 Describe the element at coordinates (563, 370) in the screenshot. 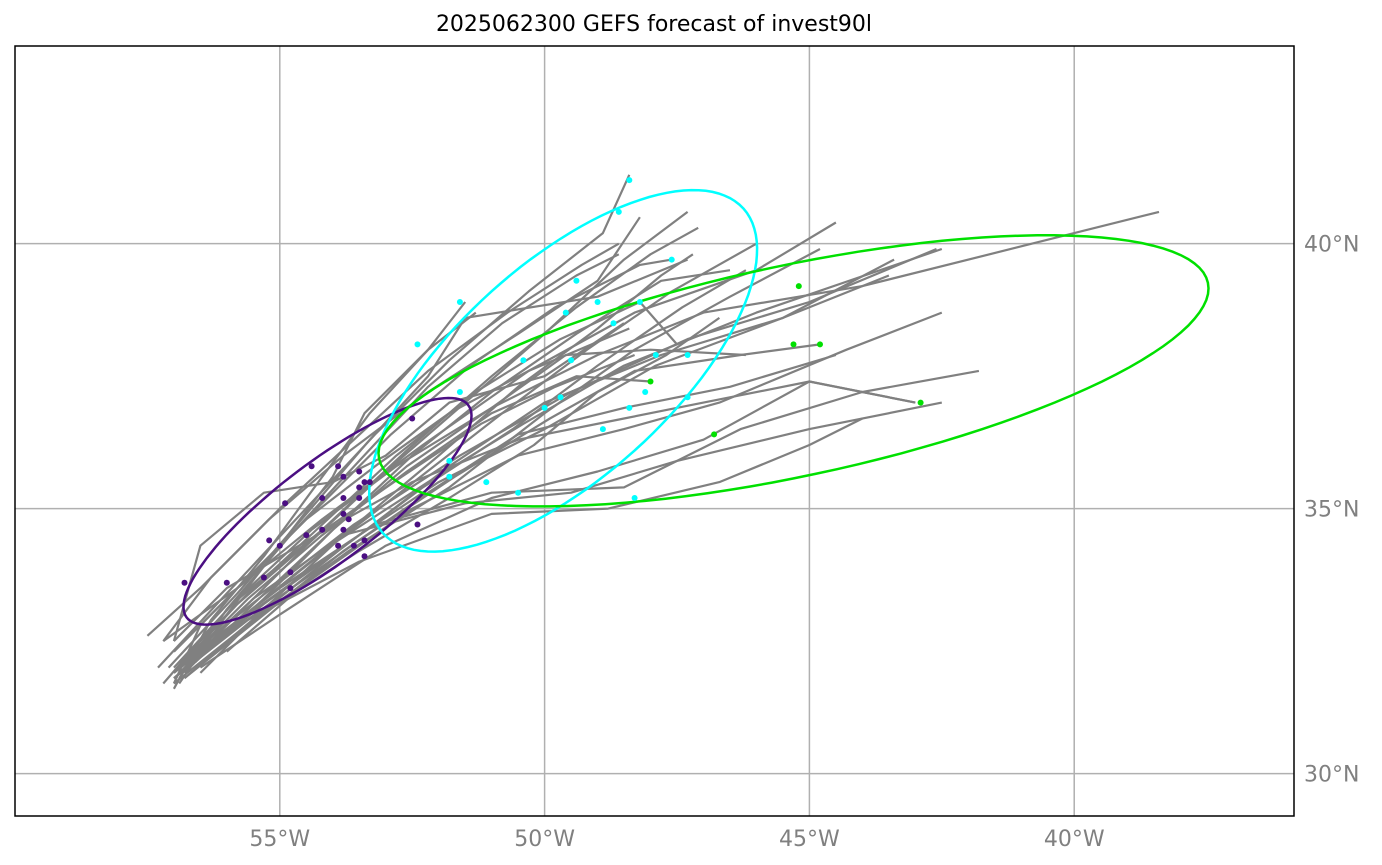

I see `day2-ellipse` at that location.